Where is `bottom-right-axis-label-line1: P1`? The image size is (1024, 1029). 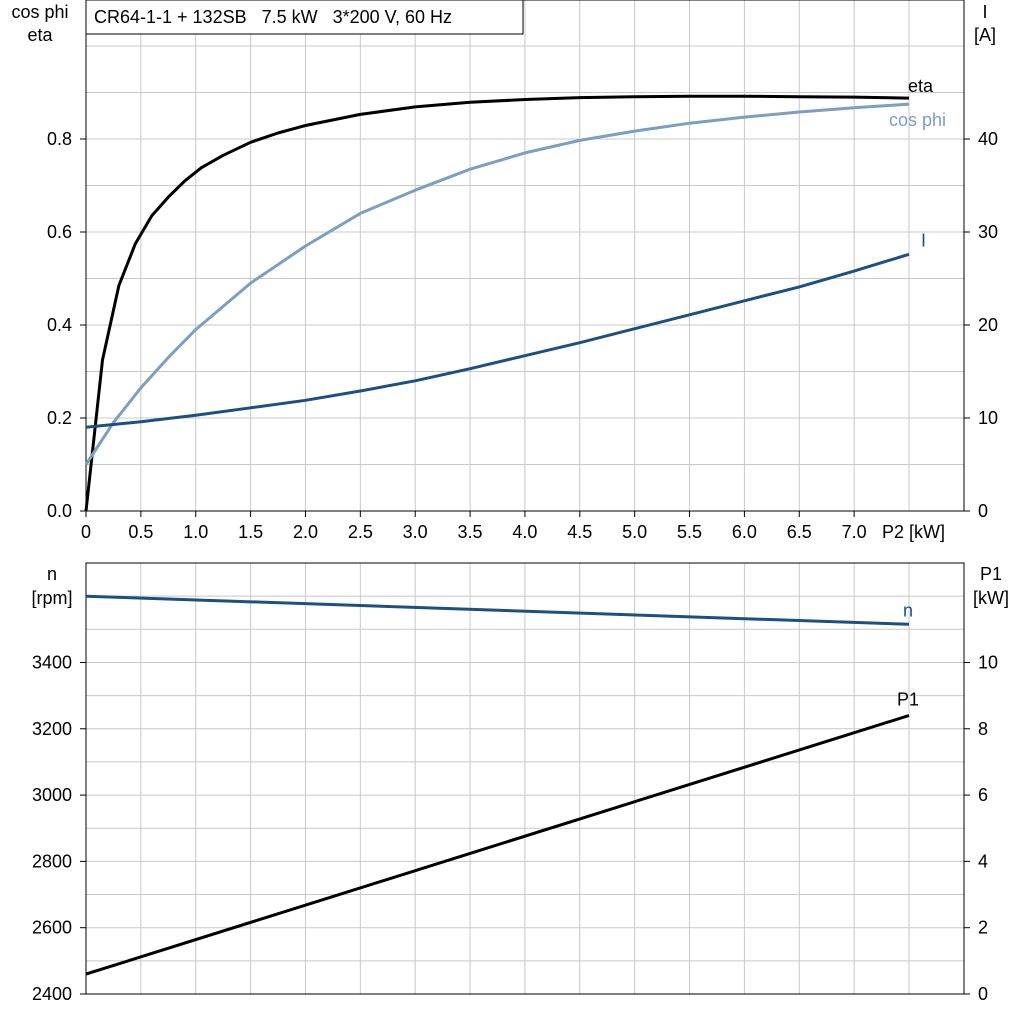 bottom-right-axis-label-line1: P1 is located at coordinates (991, 574).